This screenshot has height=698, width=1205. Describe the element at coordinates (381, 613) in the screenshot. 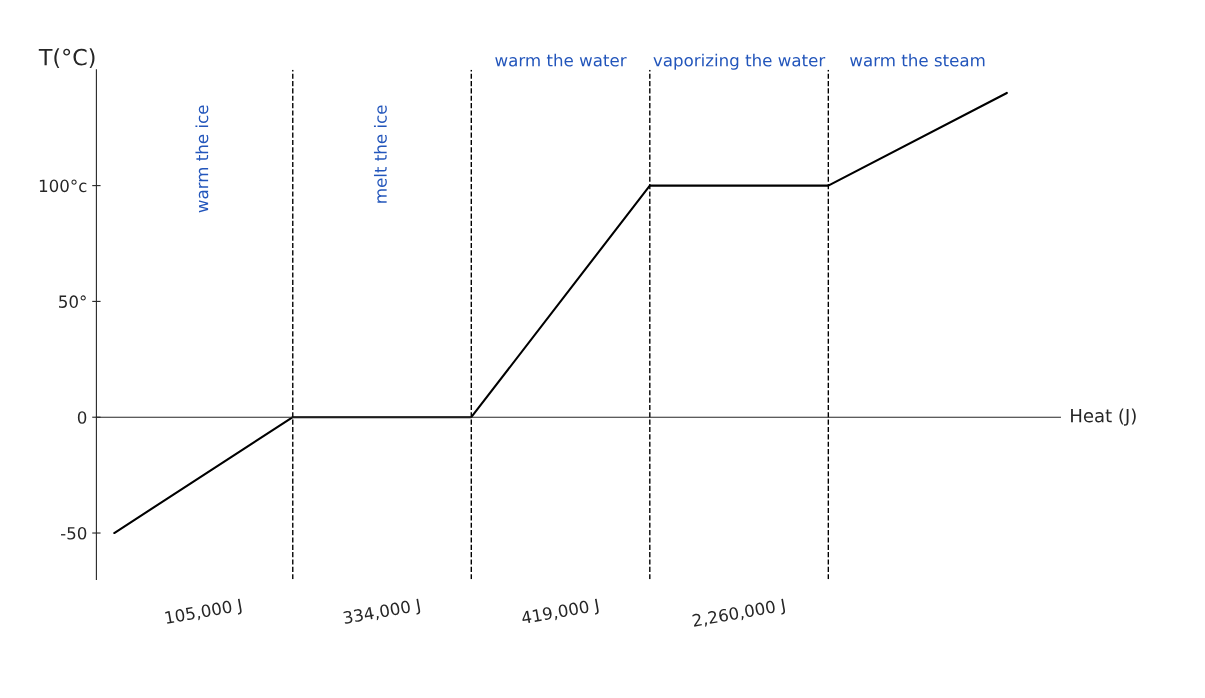

I see `text: 334,000 J` at that location.